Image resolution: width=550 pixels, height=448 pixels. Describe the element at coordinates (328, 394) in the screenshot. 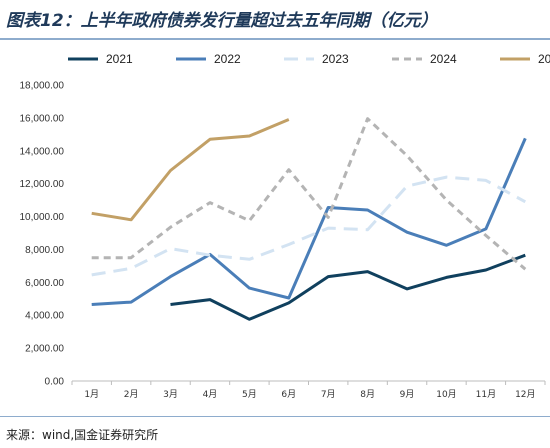

I see `x-tick-label: 7月` at that location.